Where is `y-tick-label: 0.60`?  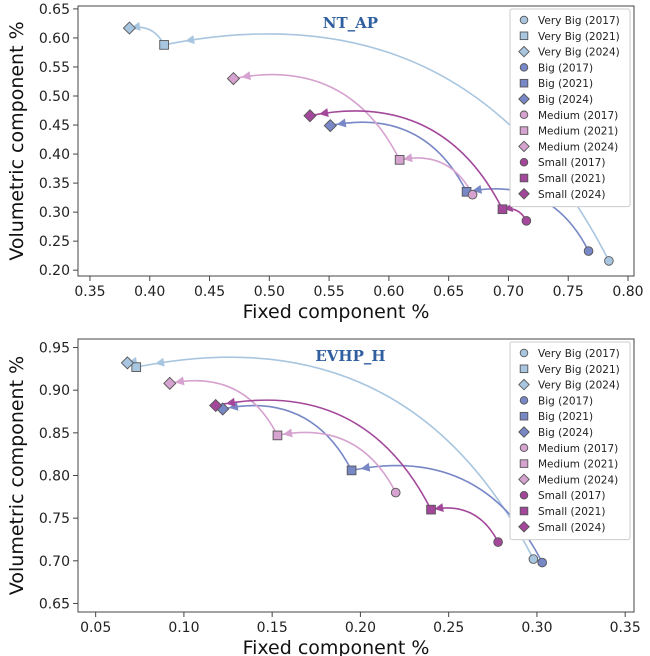 y-tick-label: 0.60 is located at coordinates (54, 39).